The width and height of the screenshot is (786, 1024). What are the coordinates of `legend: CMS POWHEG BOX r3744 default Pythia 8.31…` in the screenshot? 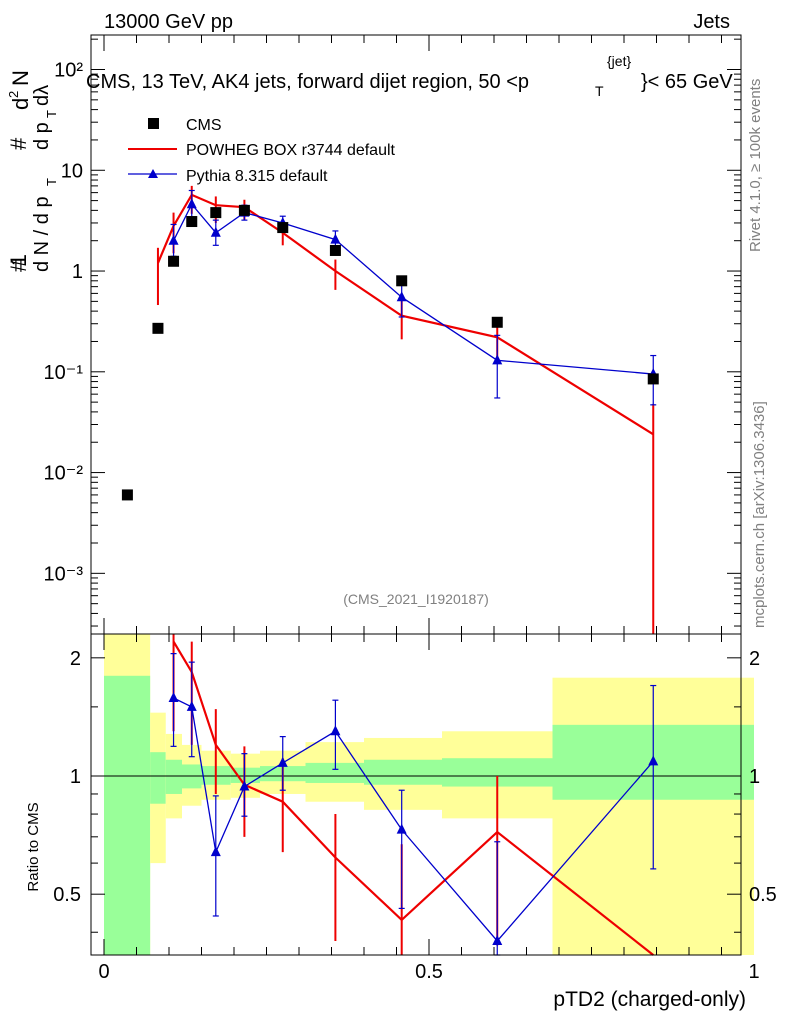 It's located at (262, 151).